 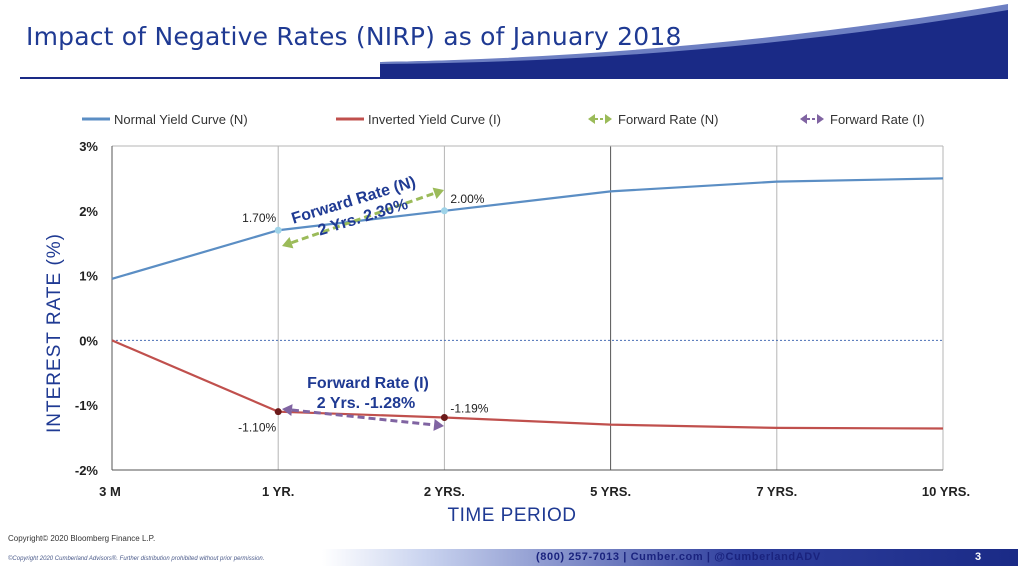 I want to click on annotation-forward-n: Forward Rate (N)2 Yrs. 2.30%, so click(x=354, y=207).